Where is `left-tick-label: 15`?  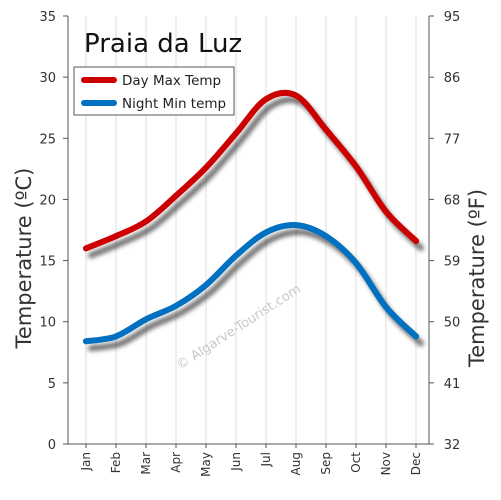 left-tick-label: 15 is located at coordinates (47, 262).